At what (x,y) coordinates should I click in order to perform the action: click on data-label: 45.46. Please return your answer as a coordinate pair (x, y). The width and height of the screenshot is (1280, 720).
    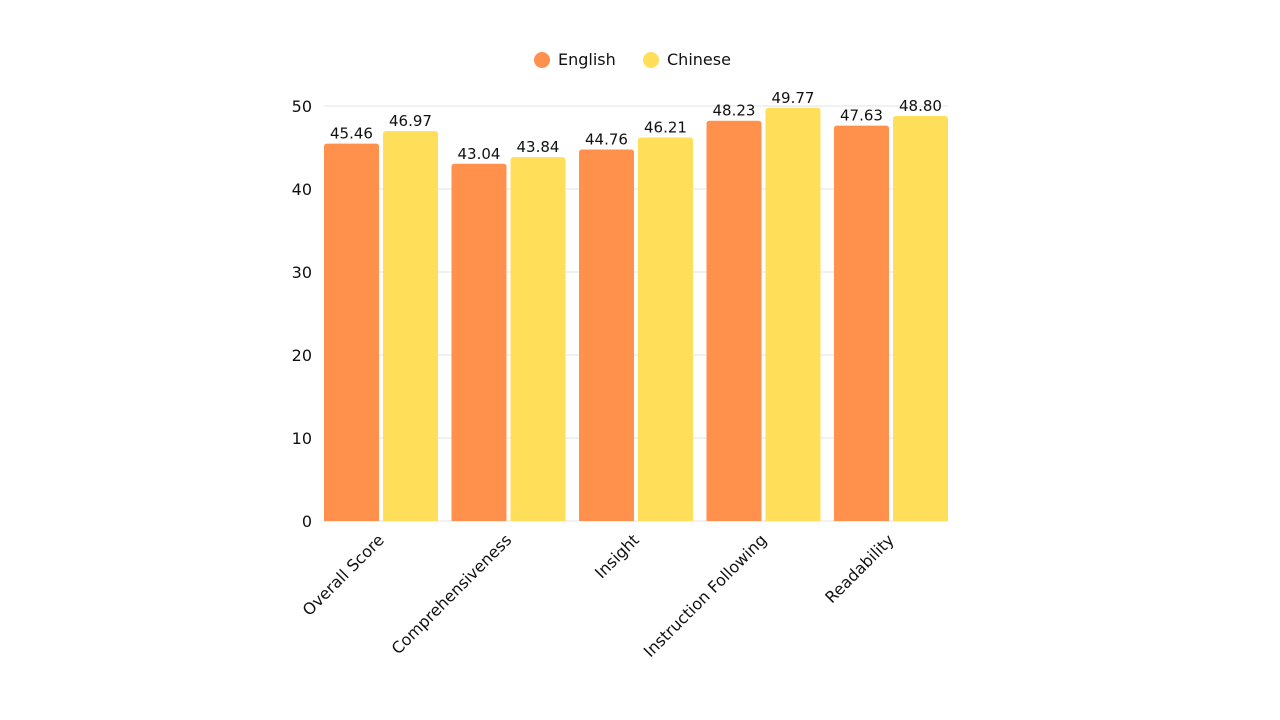
    Looking at the image, I should click on (351, 134).